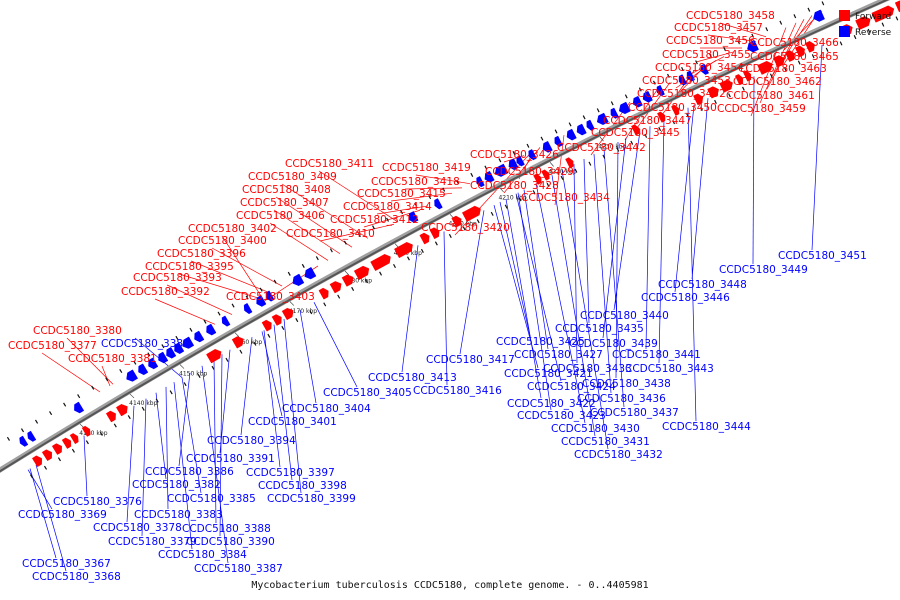  Describe the element at coordinates (401, 194) in the screenshot. I see `gene-label: CCDC5180_3415` at that location.